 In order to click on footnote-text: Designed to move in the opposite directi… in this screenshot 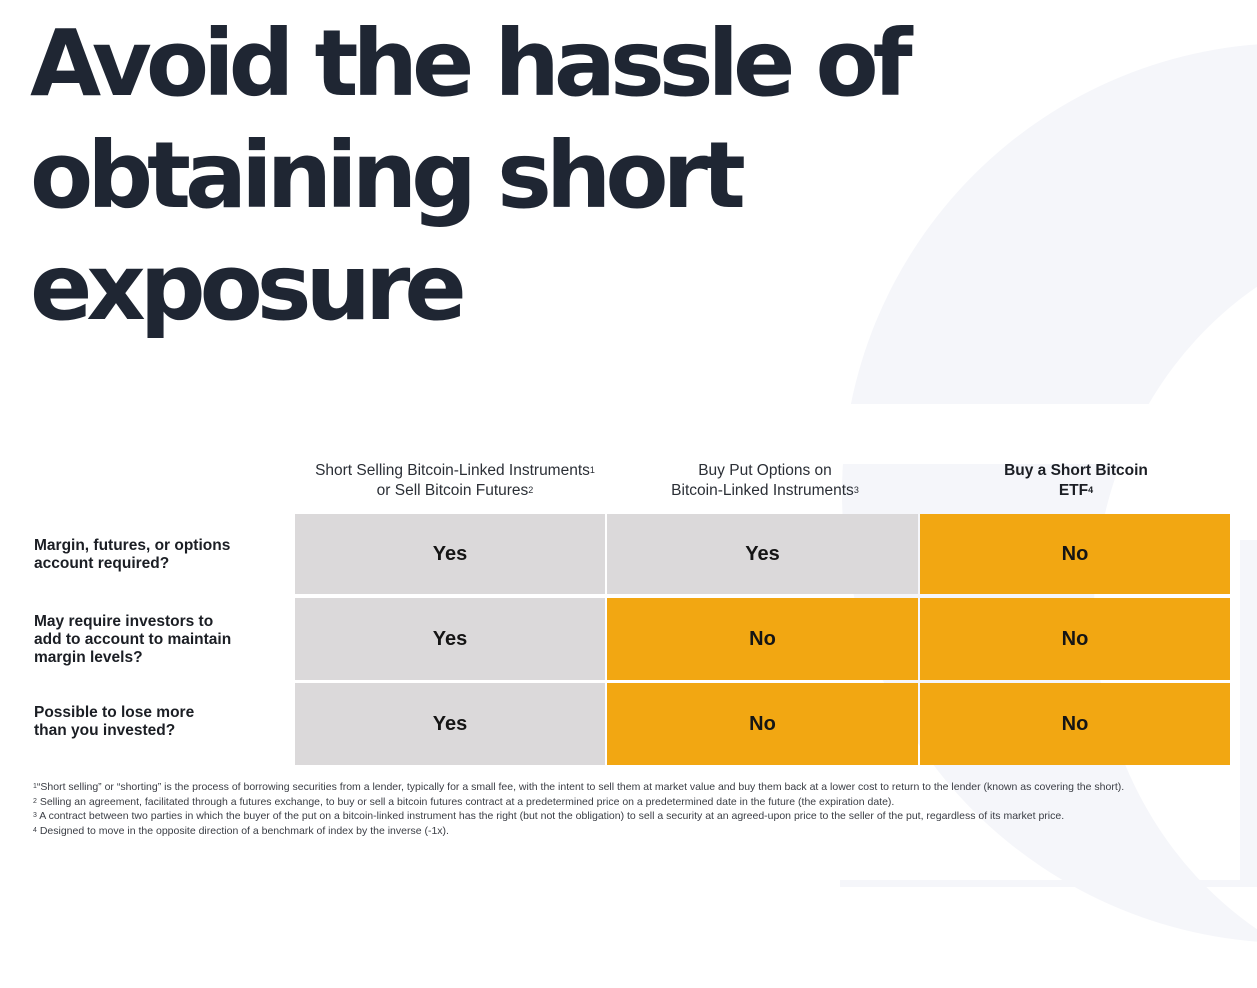, I will do `click(244, 830)`.